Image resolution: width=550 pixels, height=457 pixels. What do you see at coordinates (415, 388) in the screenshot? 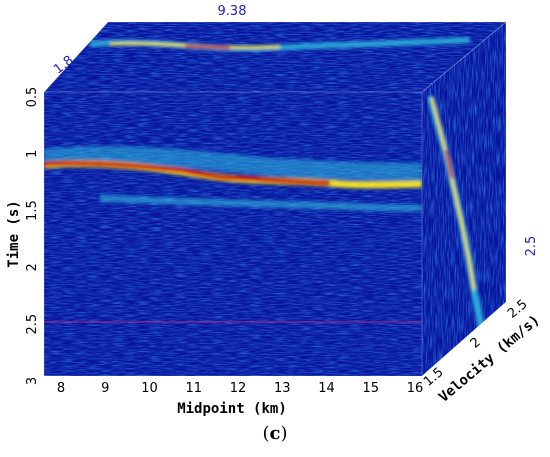
I see `midpoint-tick-label: 16` at bounding box center [415, 388].